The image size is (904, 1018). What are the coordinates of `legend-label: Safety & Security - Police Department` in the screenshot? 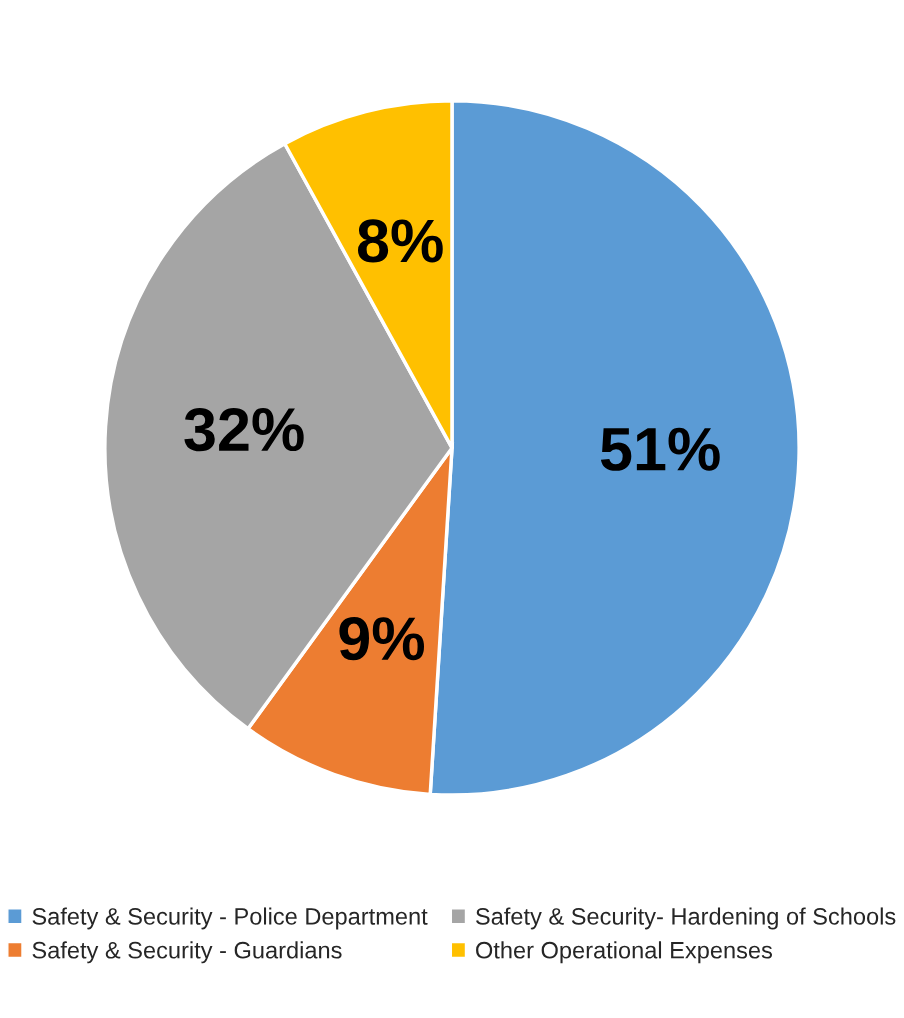 It's located at (230, 918).